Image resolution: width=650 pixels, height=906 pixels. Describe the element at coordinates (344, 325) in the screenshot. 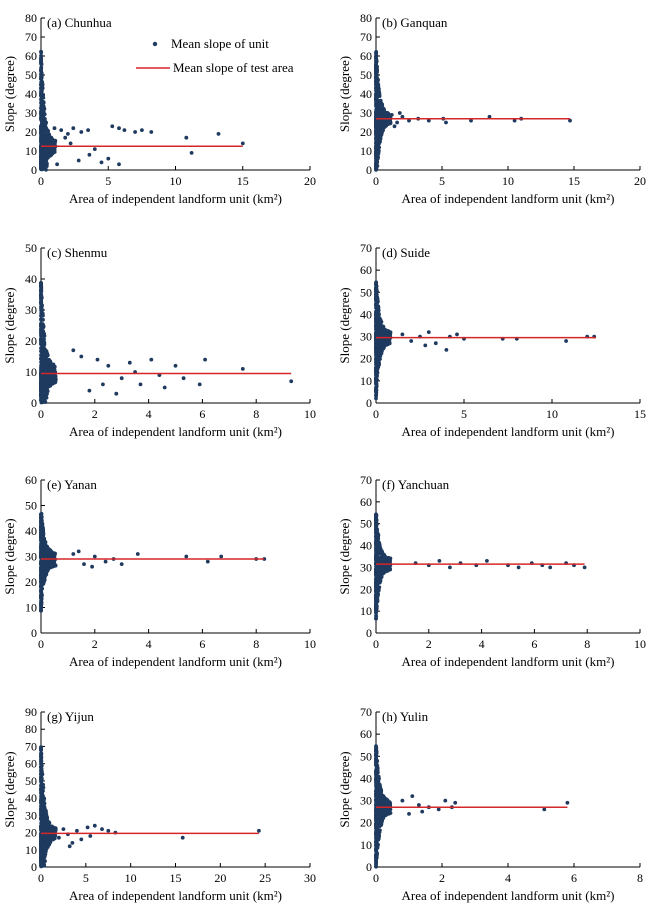

I see `y-axis-title: Slope (degree)` at that location.